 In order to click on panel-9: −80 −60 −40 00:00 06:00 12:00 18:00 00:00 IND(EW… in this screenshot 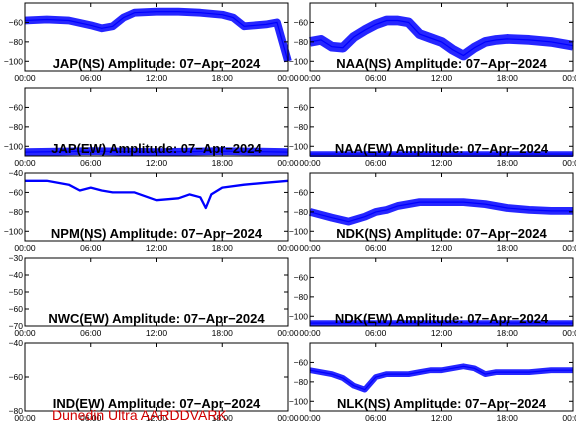, I will do `click(154, 380)`.